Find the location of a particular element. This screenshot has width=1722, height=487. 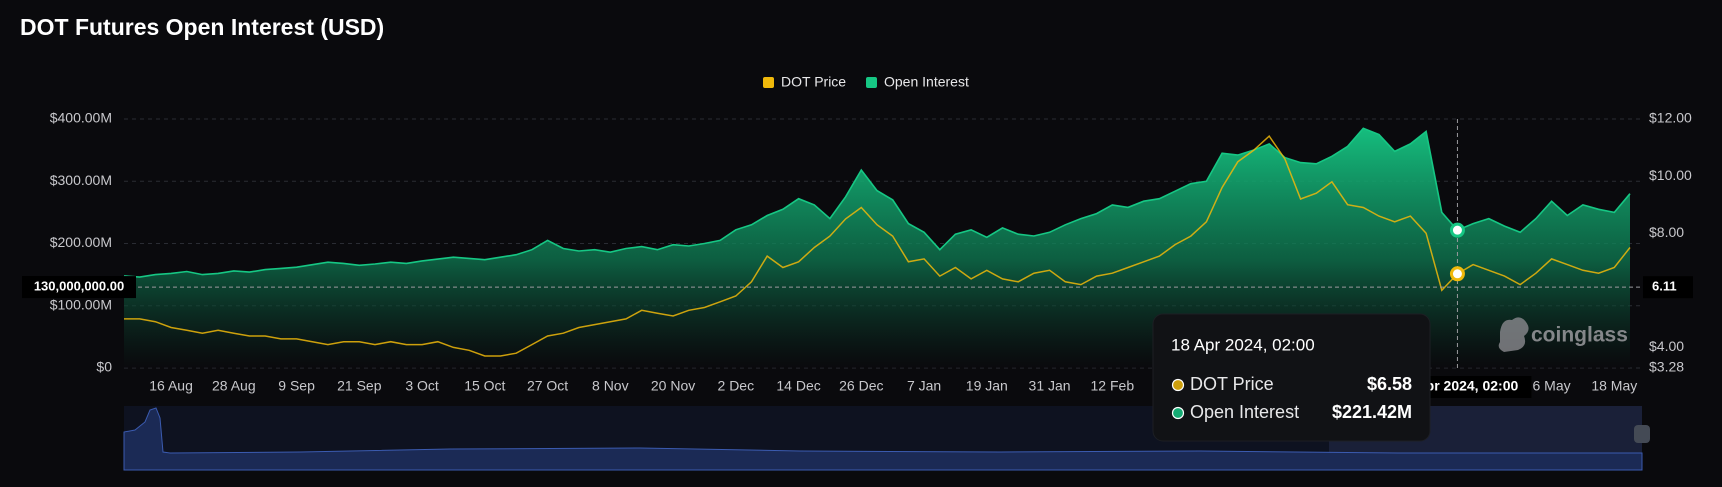

x-tick-label: 31 Jan is located at coordinates (1050, 386).